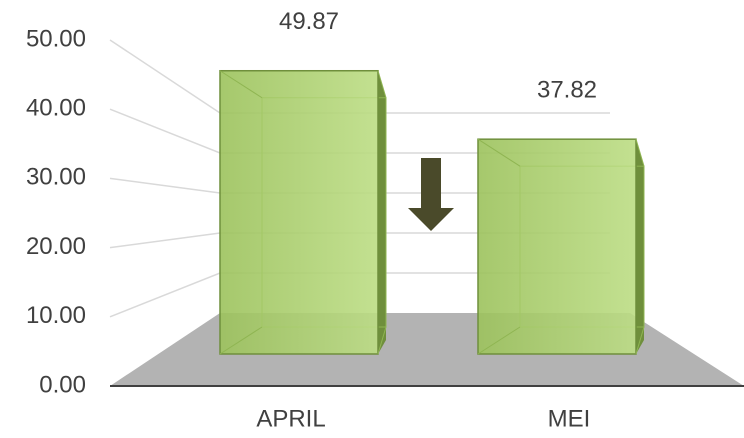 This screenshot has height=438, width=744. What do you see at coordinates (309, 21) in the screenshot?
I see `value-label: 49.87` at bounding box center [309, 21].